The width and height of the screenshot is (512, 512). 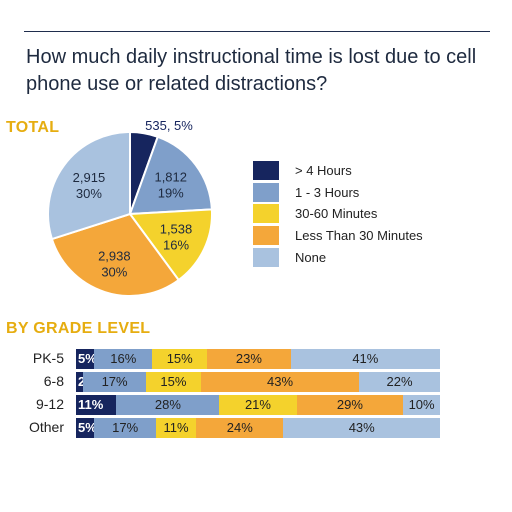 I want to click on bar-category-label: 6-8, so click(x=53, y=381).